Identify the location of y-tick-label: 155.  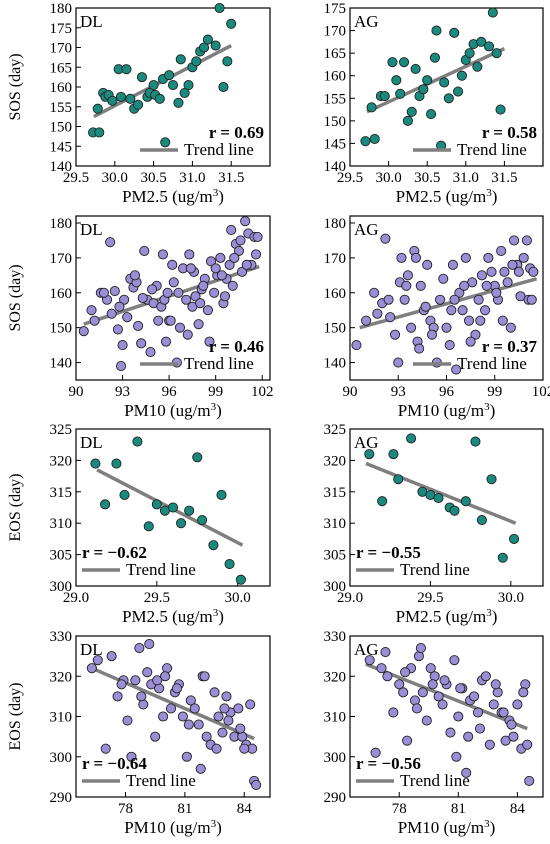
(61, 108).